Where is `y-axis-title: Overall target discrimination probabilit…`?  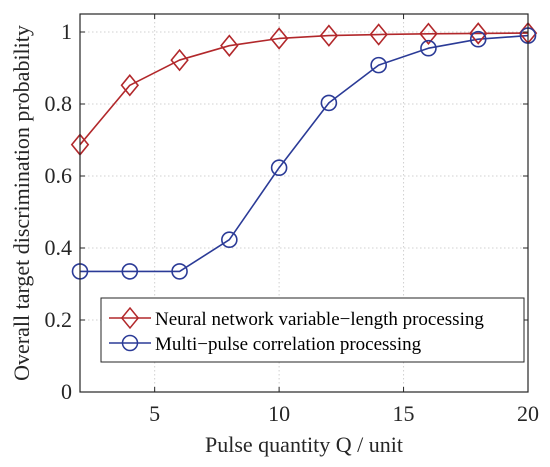 y-axis-title: Overall target discrimination probabilit… is located at coordinates (21, 203).